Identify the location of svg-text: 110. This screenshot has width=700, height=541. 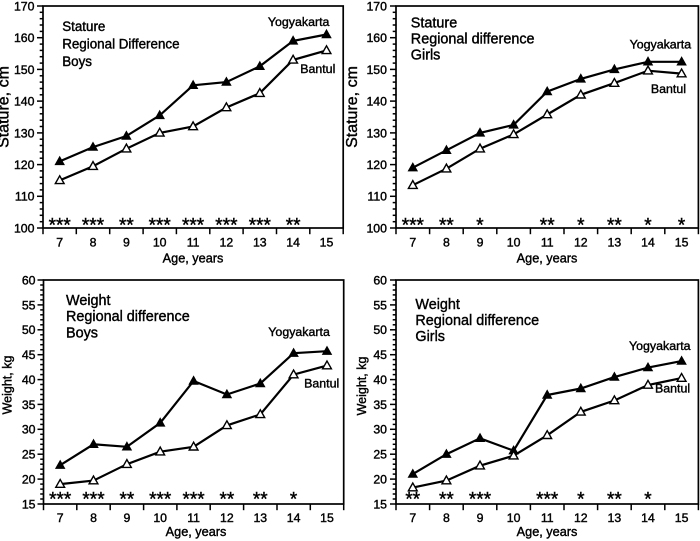
(377, 197).